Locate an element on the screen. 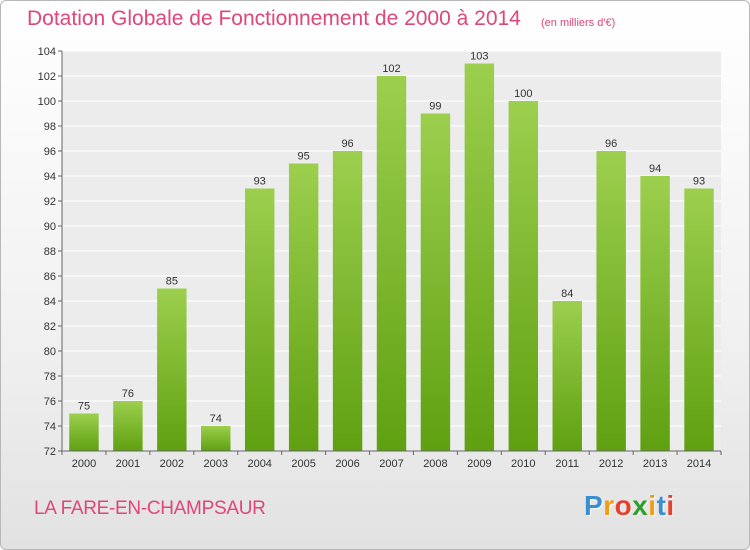  y-tick-label: 78 is located at coordinates (50, 377).